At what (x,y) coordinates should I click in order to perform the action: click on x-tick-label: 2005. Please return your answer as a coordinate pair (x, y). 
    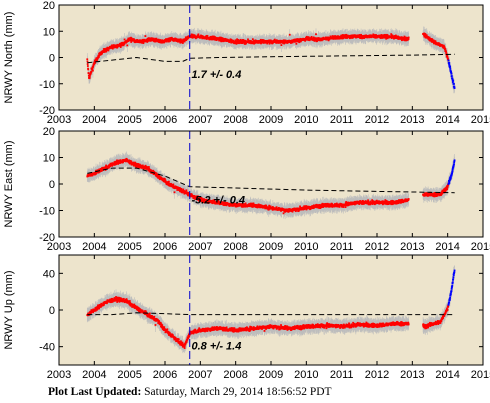
    Looking at the image, I should click on (129, 120).